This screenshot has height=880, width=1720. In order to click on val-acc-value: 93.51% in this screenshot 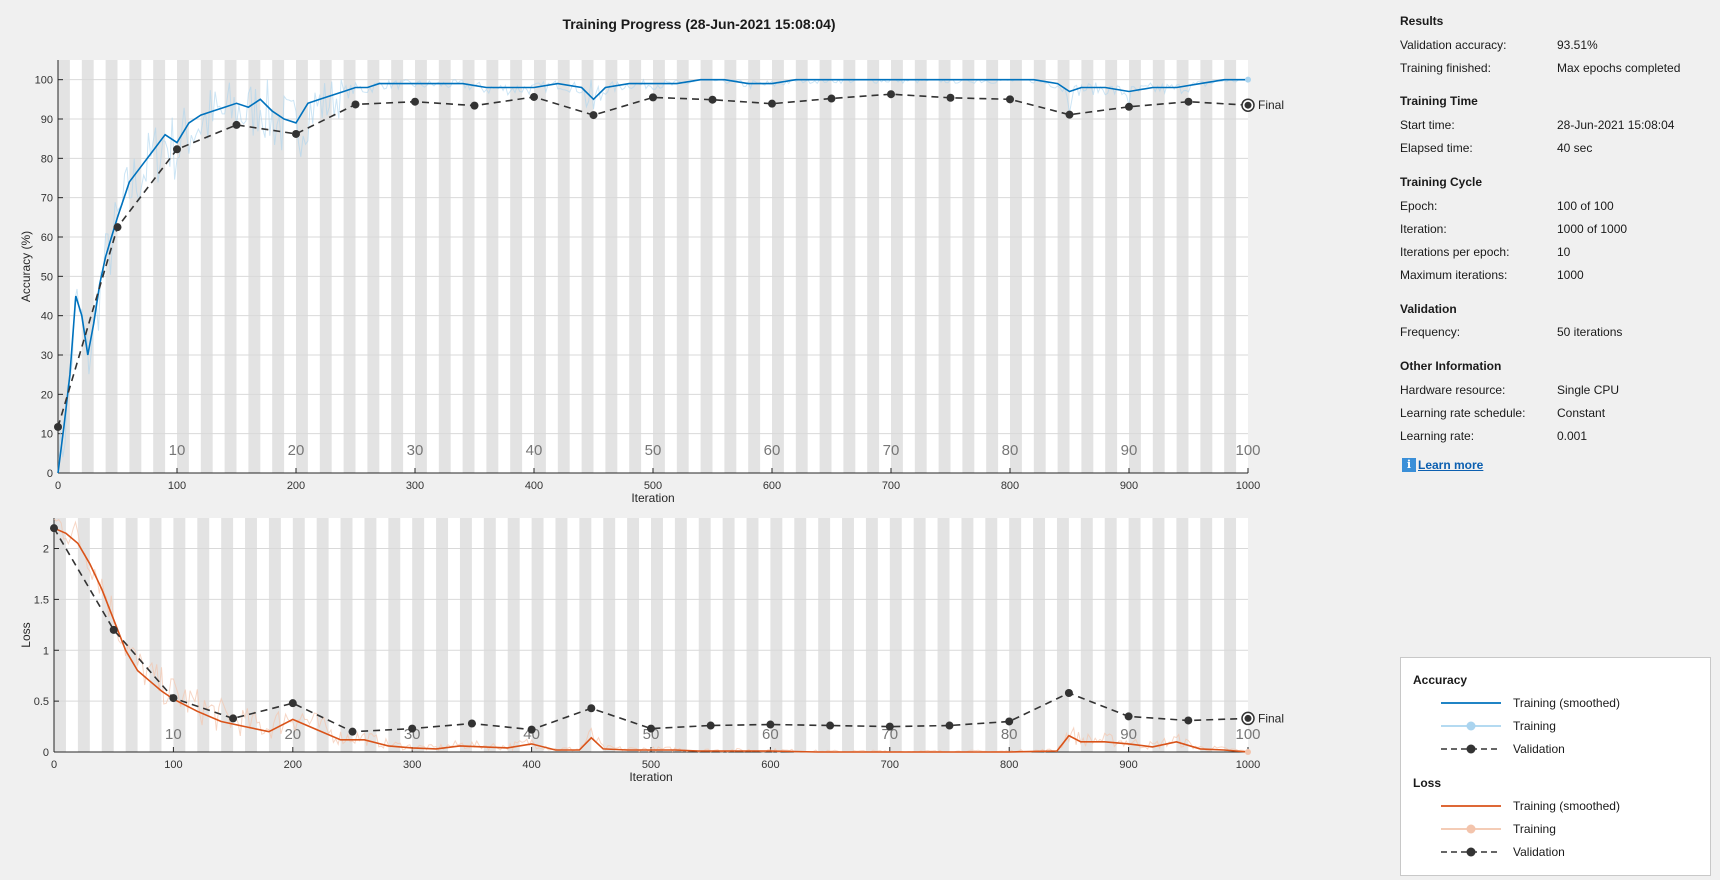, I will do `click(1577, 45)`.